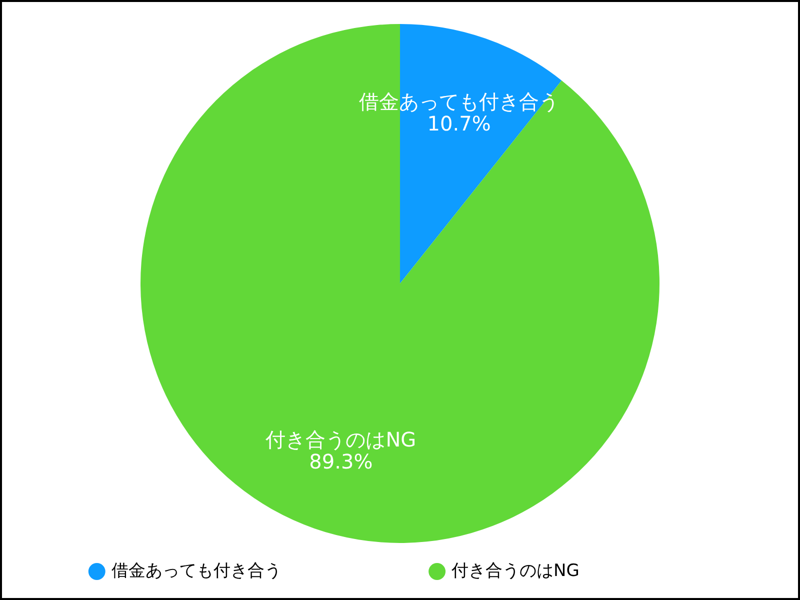  What do you see at coordinates (340, 440) in the screenshot?
I see `slice-label: 付き合うのはNG` at bounding box center [340, 440].